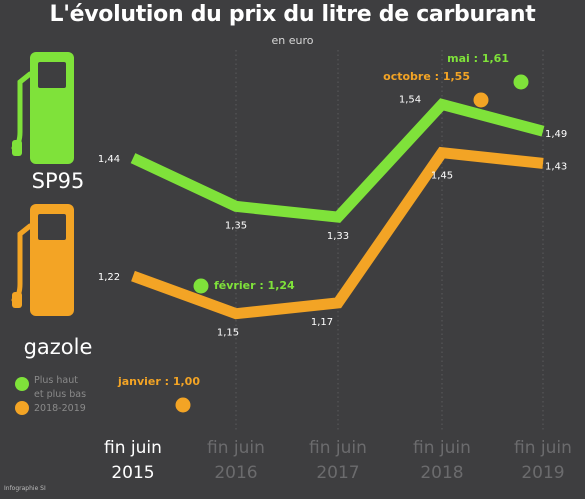 Image resolution: width=585 pixels, height=499 pixels. I want to click on value-label-gazole-2: 1,15, so click(228, 333).